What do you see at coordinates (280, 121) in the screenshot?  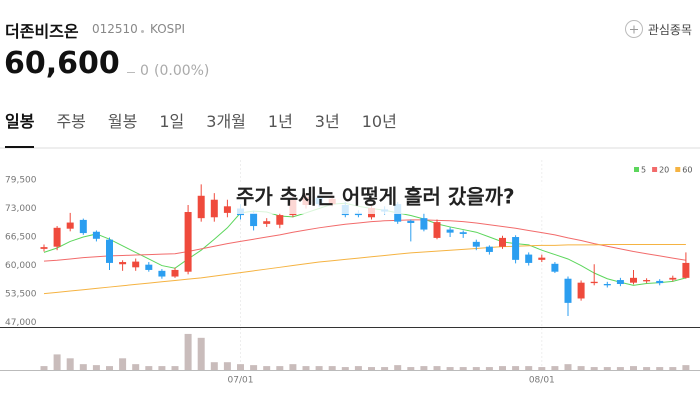 I see `period-tab: 1년` at bounding box center [280, 121].